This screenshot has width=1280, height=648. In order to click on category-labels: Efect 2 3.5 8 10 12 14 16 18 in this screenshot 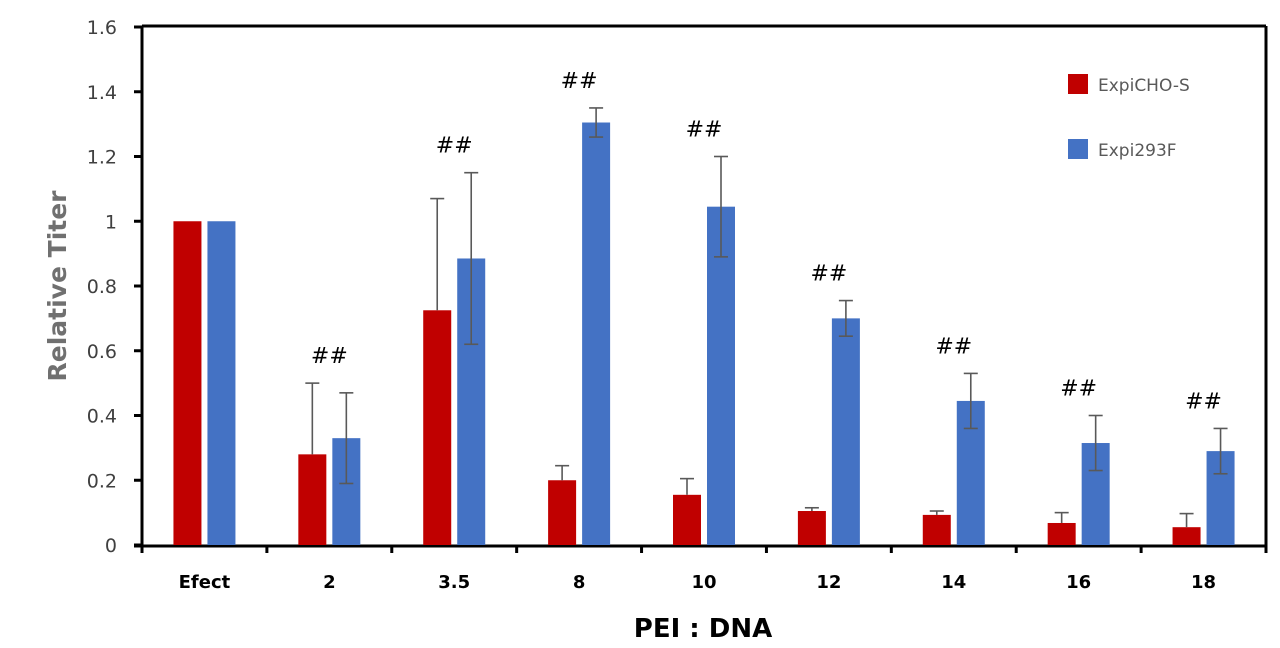, I will do `click(697, 582)`.